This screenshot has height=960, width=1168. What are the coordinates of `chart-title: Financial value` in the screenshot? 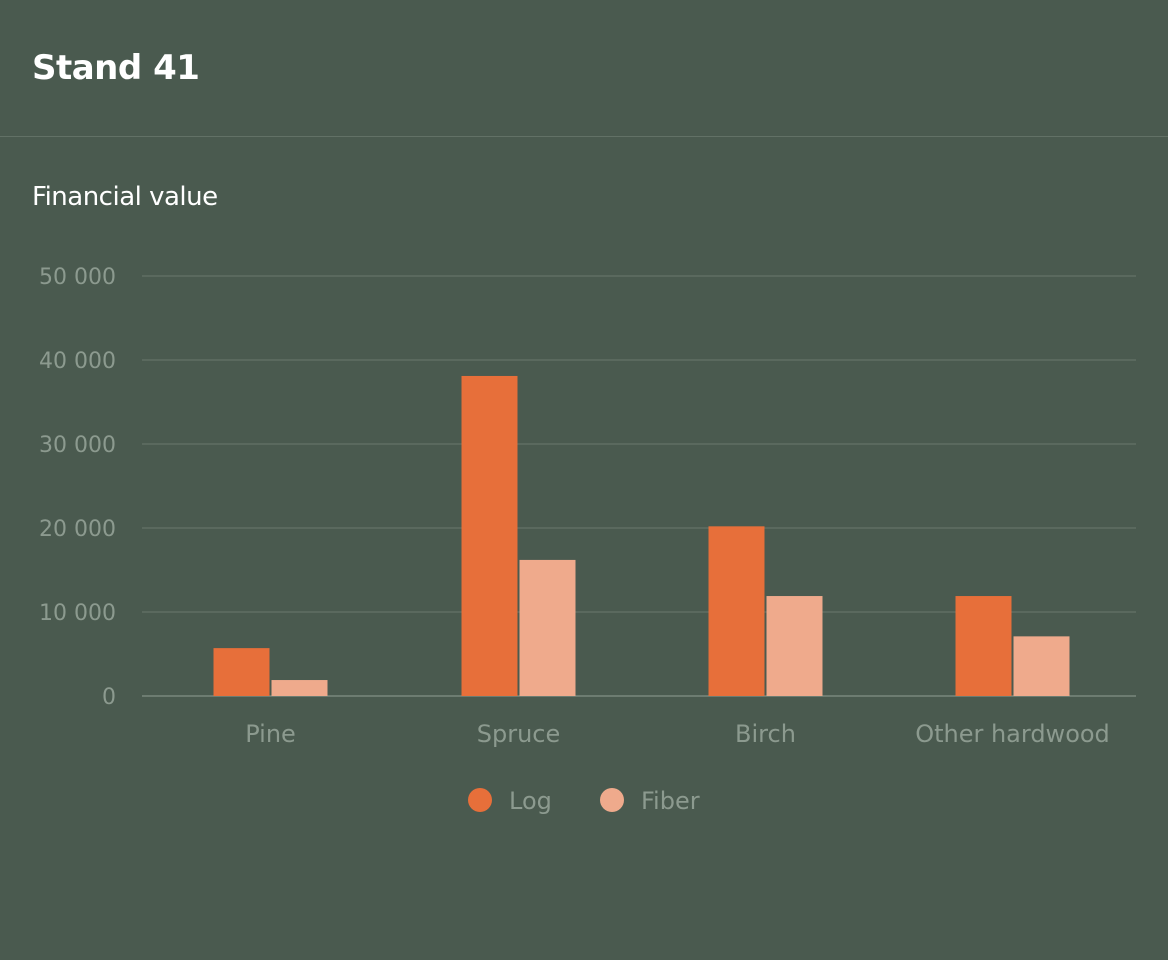 It's located at (125, 197).